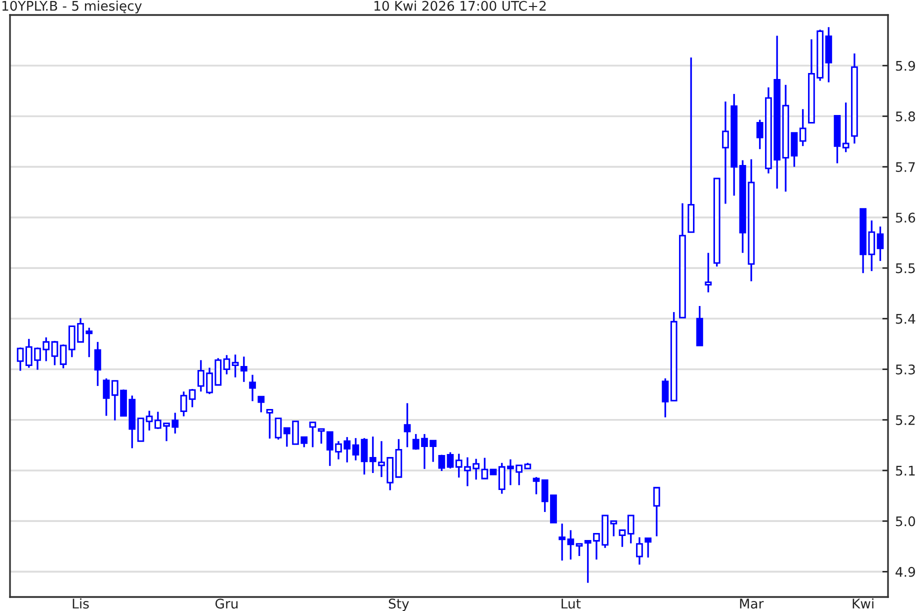  What do you see at coordinates (905, 65) in the screenshot?
I see `y-tick-label: 5.9` at bounding box center [905, 65].